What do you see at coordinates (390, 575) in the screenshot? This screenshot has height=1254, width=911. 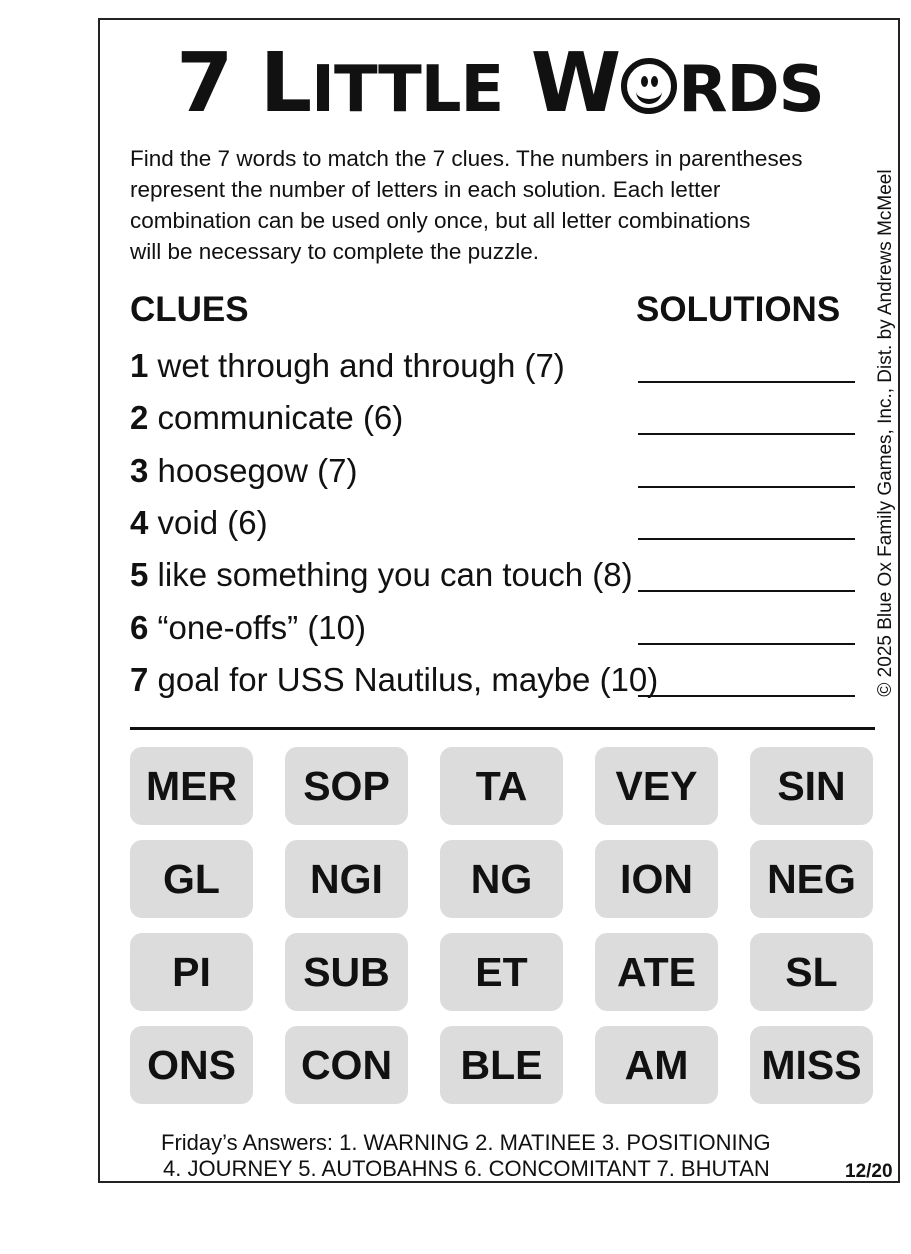 I see `clue-text: like something you can touch (8)` at bounding box center [390, 575].